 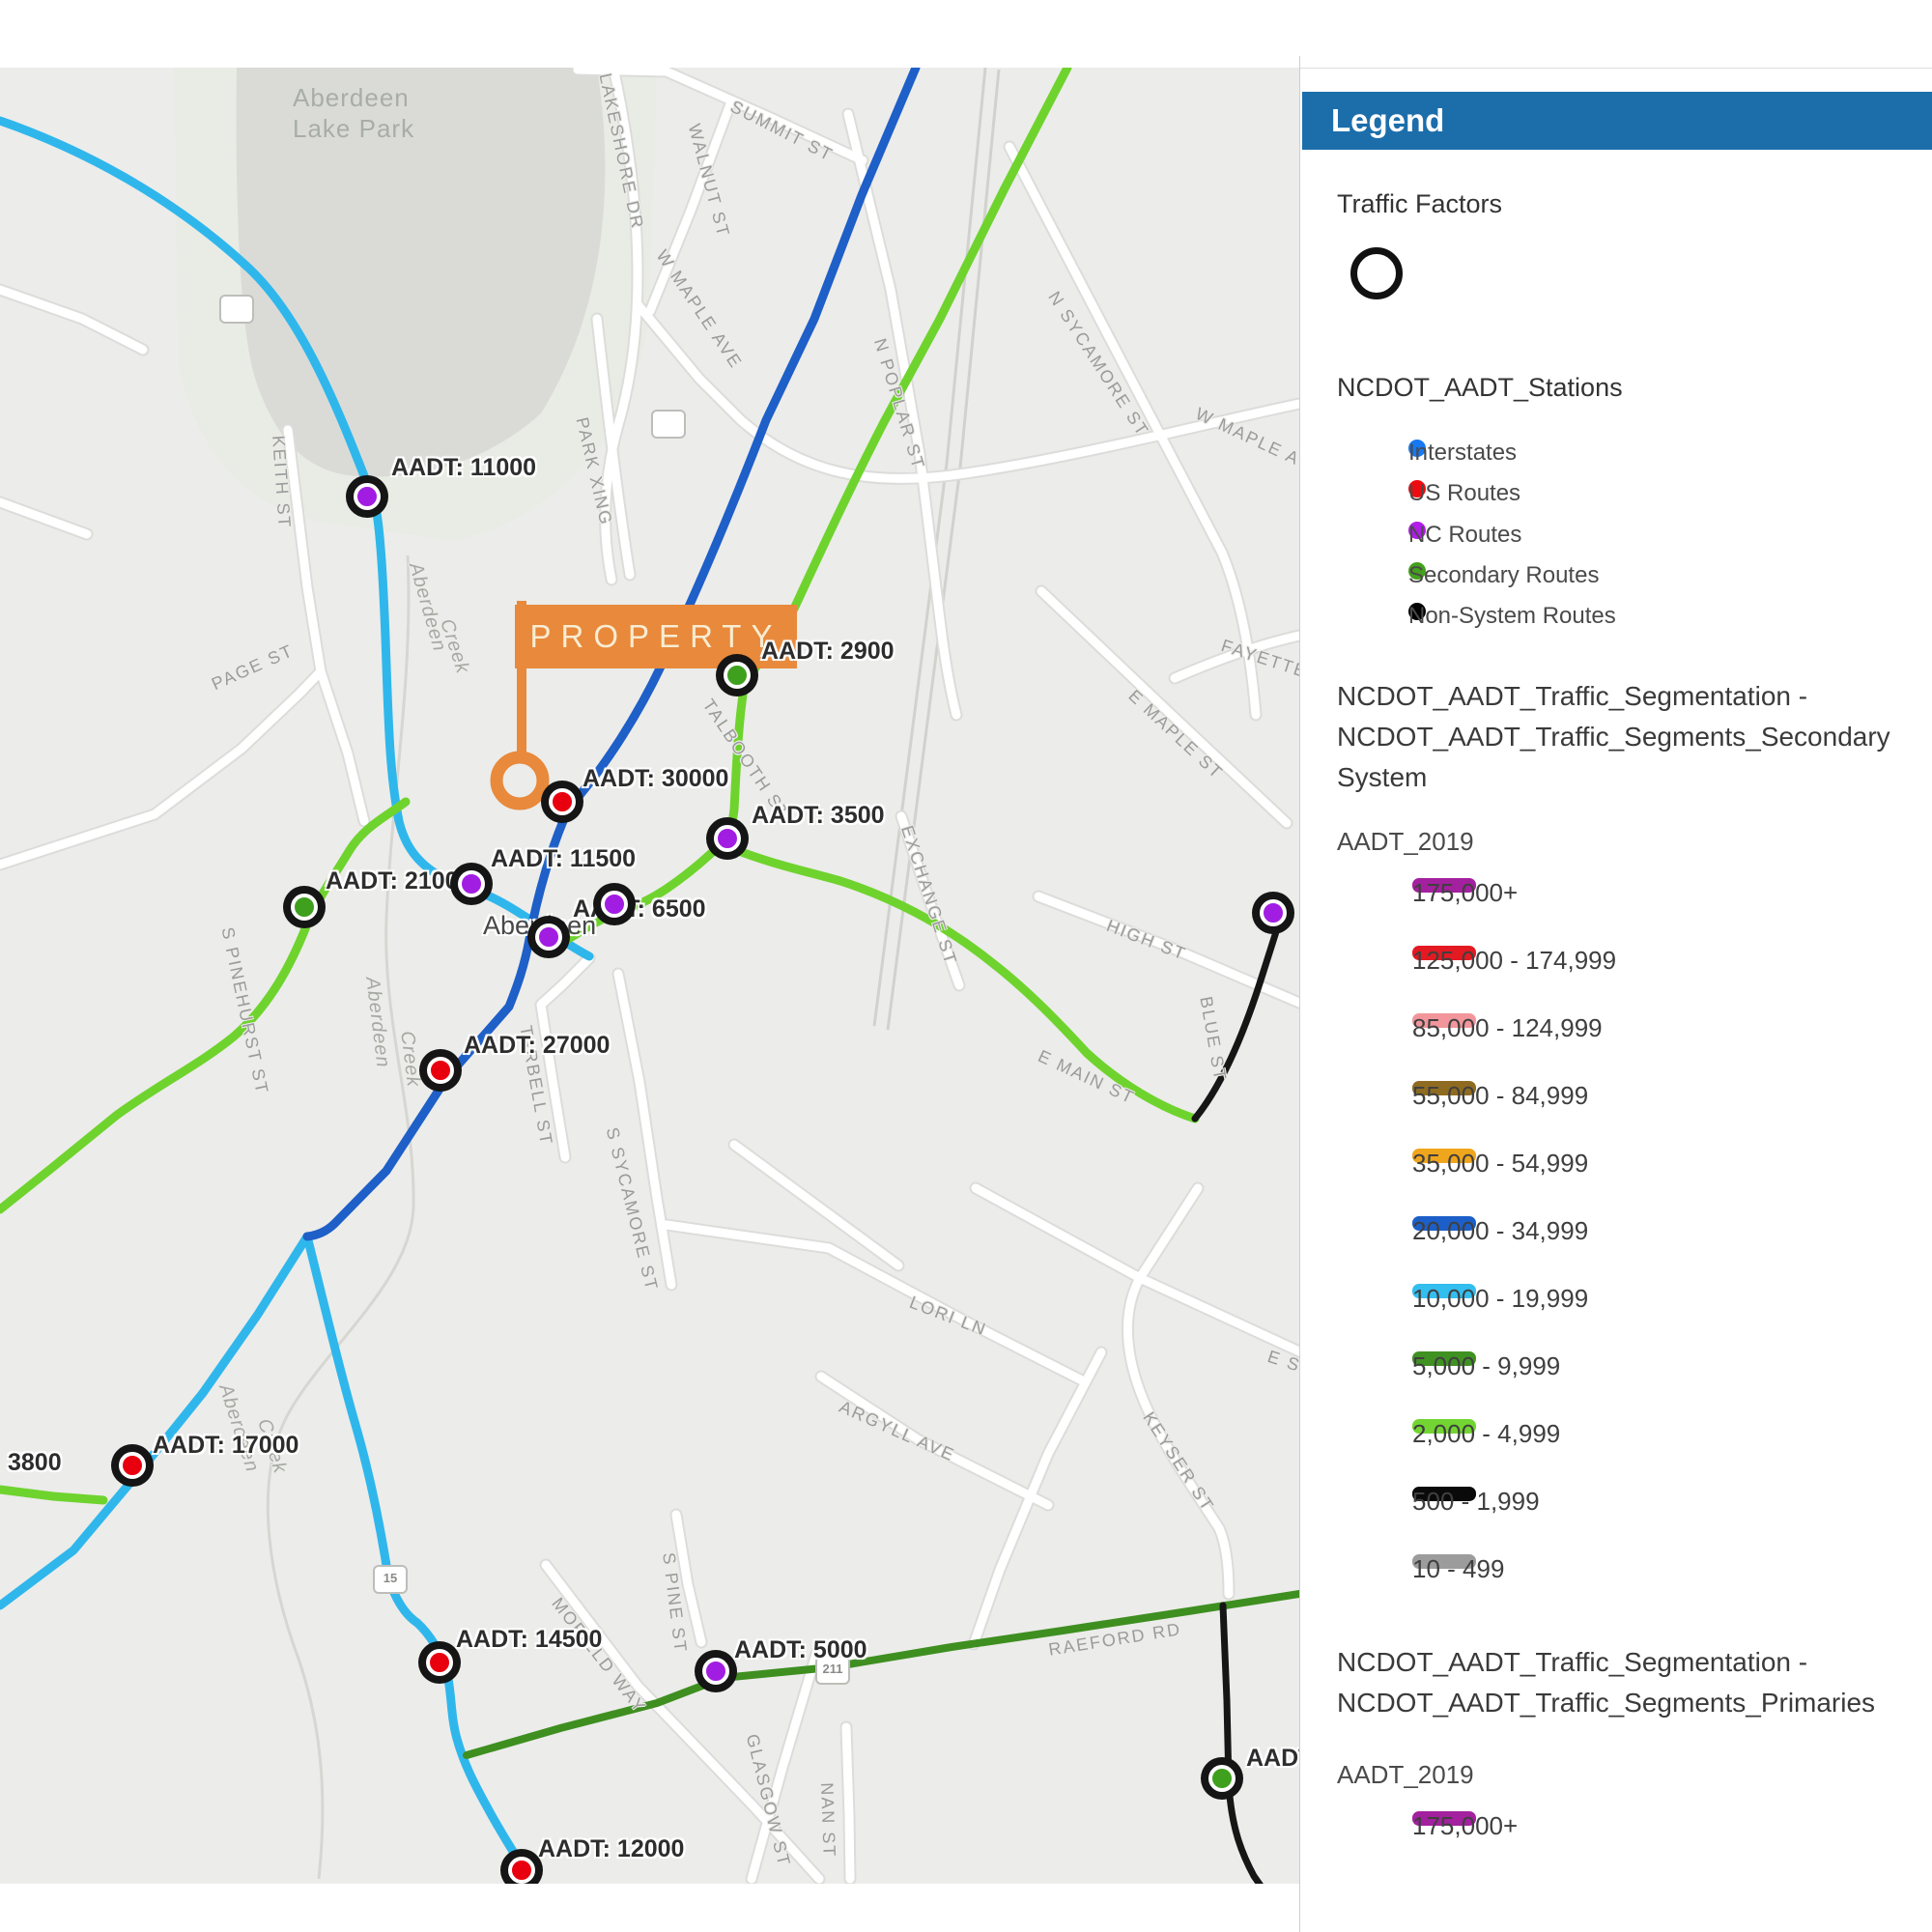 What do you see at coordinates (611, 1848) in the screenshot?
I see `aadt-label: AADT: 12000` at bounding box center [611, 1848].